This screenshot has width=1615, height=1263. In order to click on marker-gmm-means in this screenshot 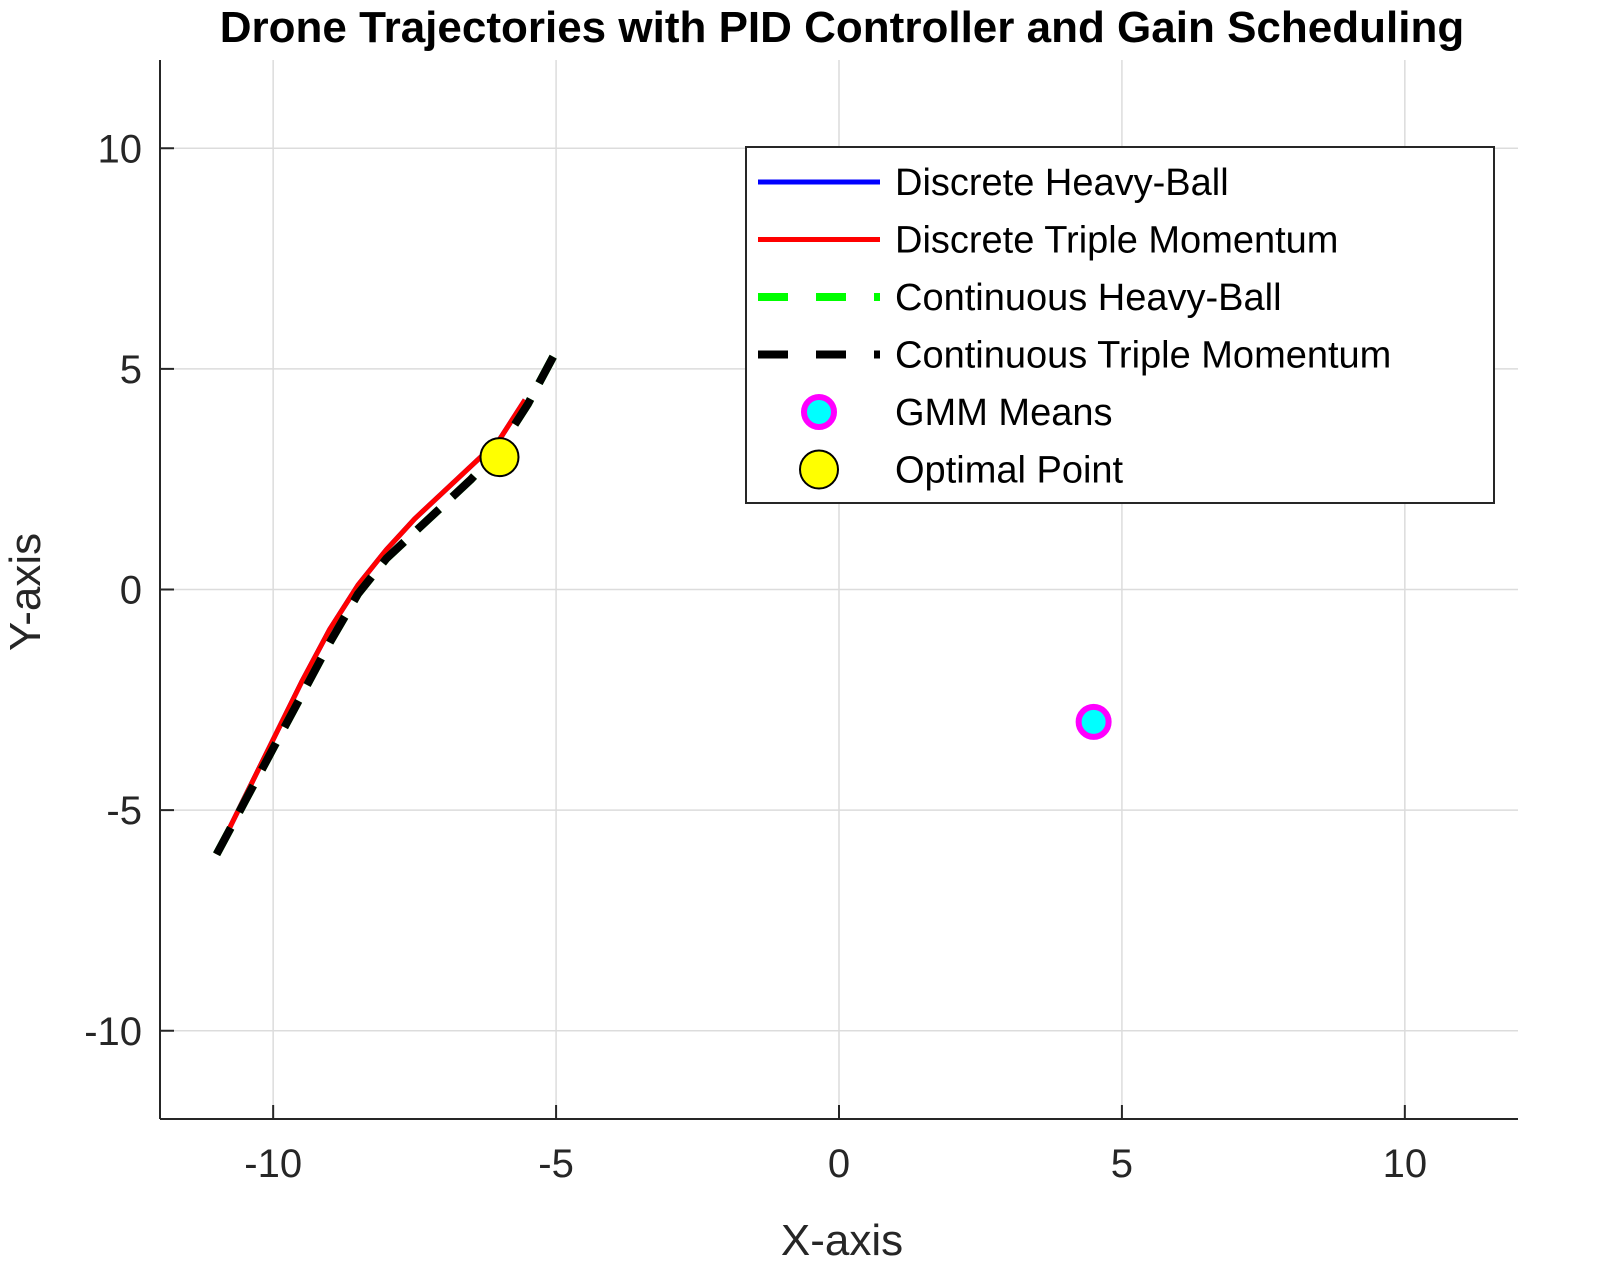, I will do `click(1093, 721)`.